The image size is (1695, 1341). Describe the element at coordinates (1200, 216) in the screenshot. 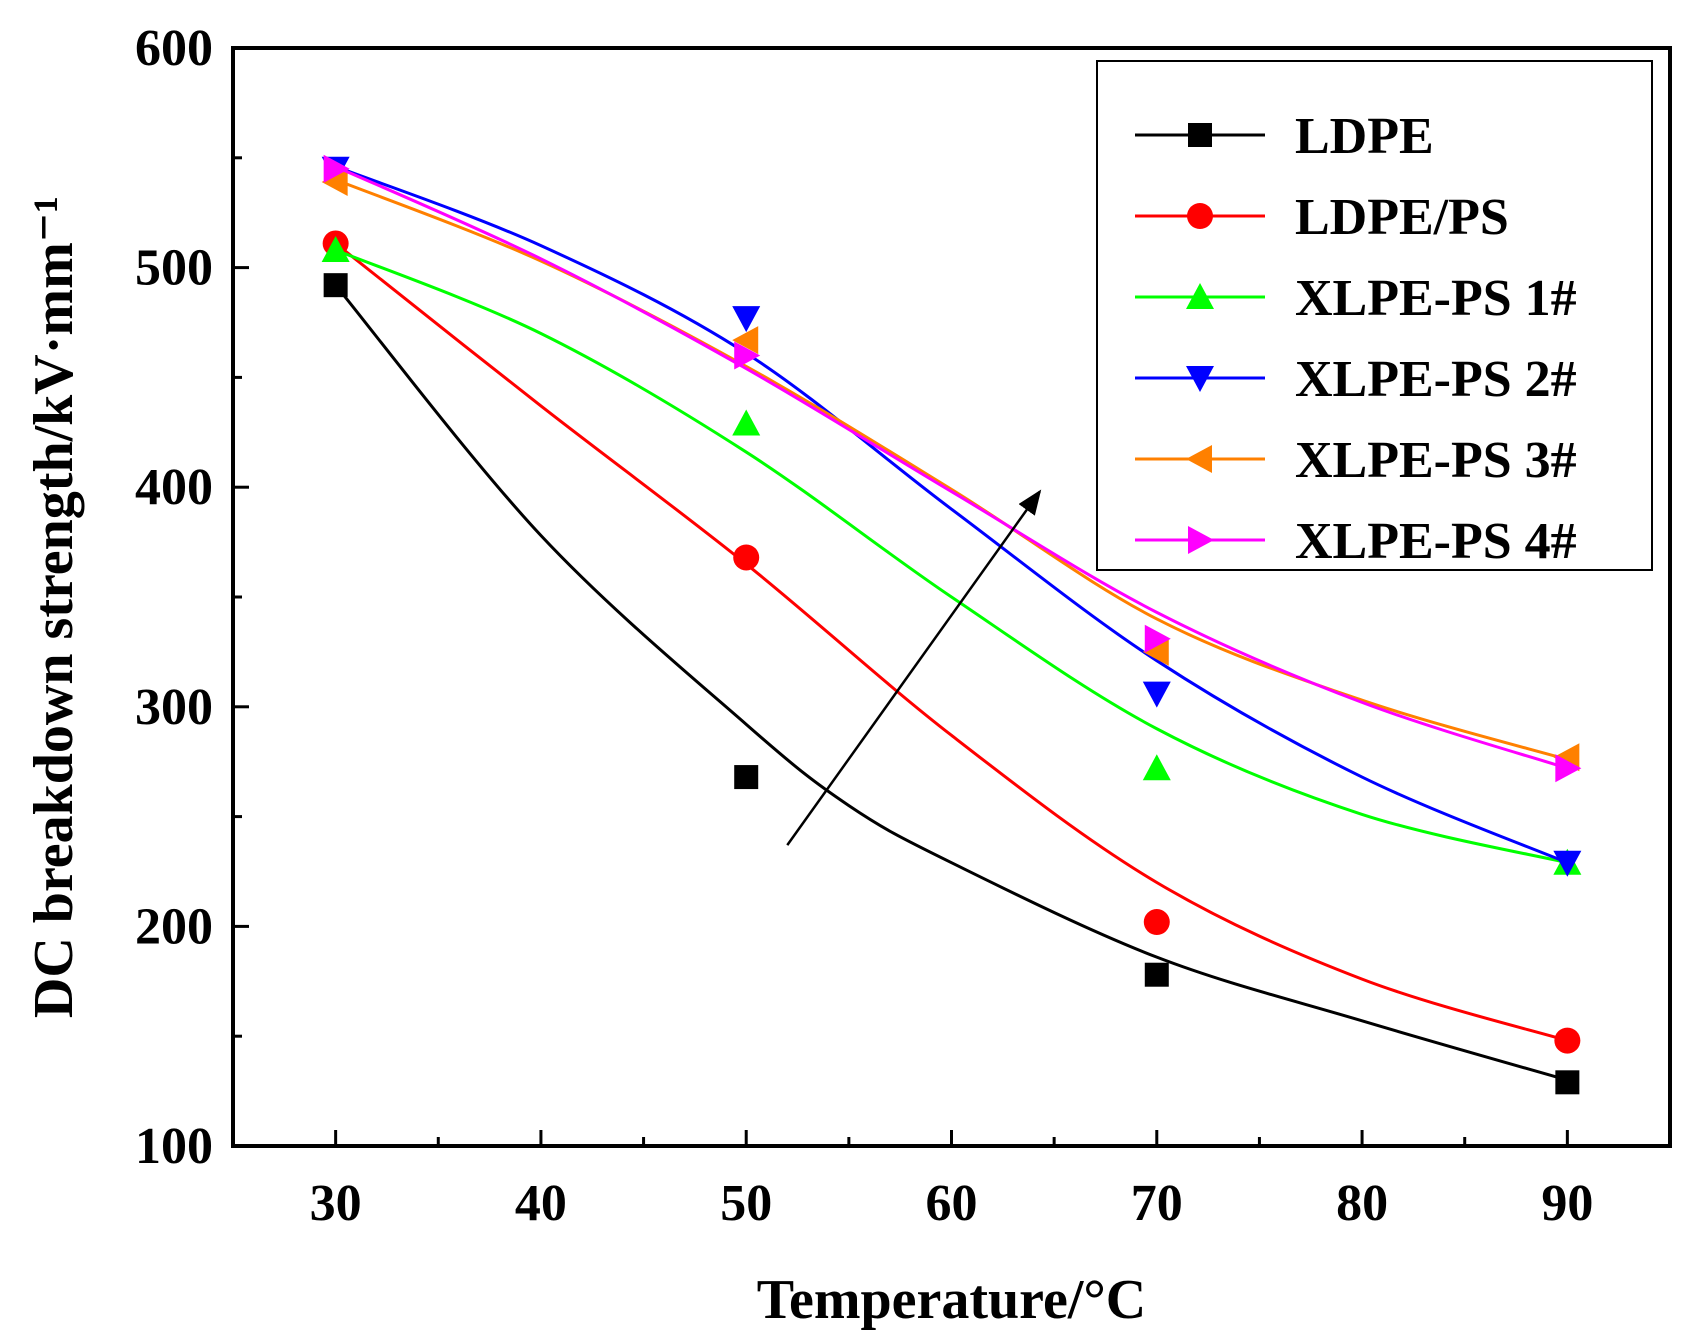

I see `legend-marker-ldpe-ps` at that location.